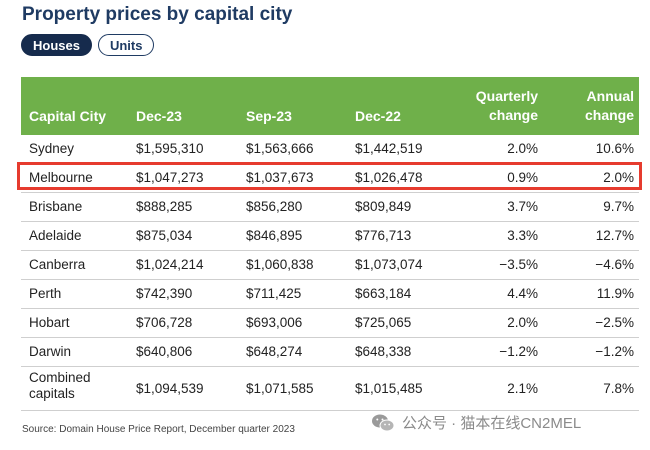 Image resolution: width=650 pixels, height=450 pixels. I want to click on cell-annual-change: −2.5%, so click(614, 322).